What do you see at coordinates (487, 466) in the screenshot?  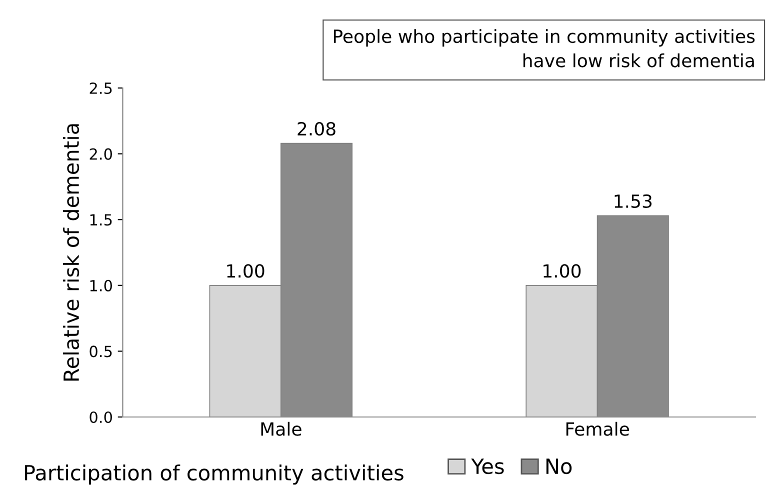 I see `legend-label: Yes` at bounding box center [487, 466].